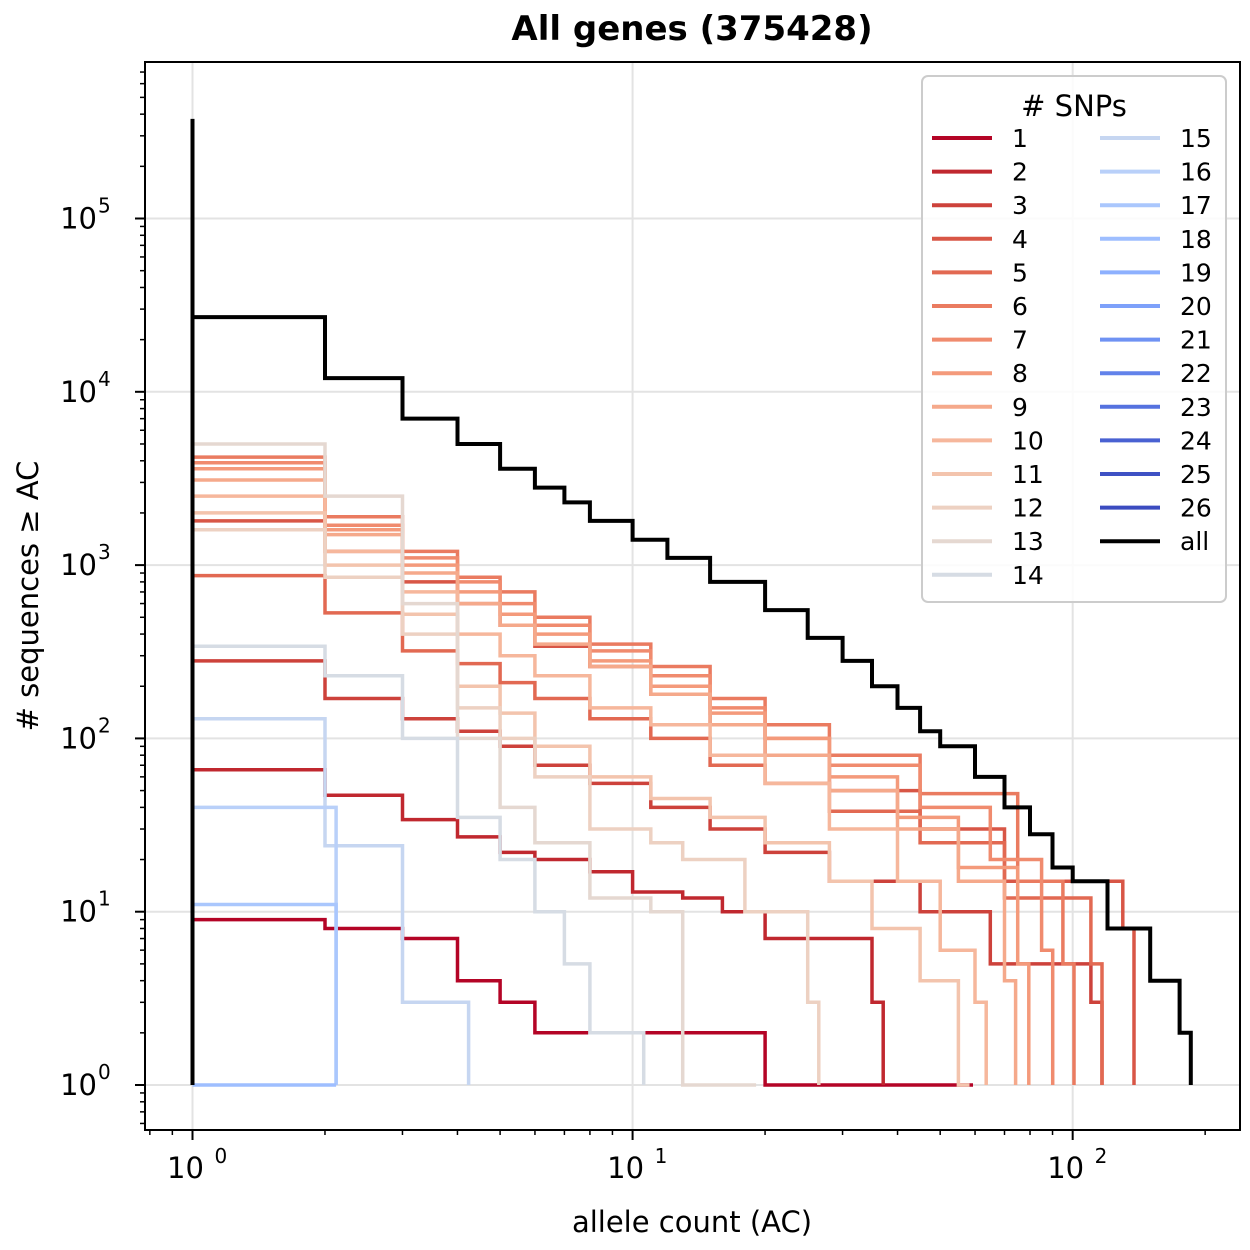 Image resolution: width=1250 pixels, height=1250 pixels. Describe the element at coordinates (1074, 106) in the screenshot. I see `legend-title: # SNPs` at that location.